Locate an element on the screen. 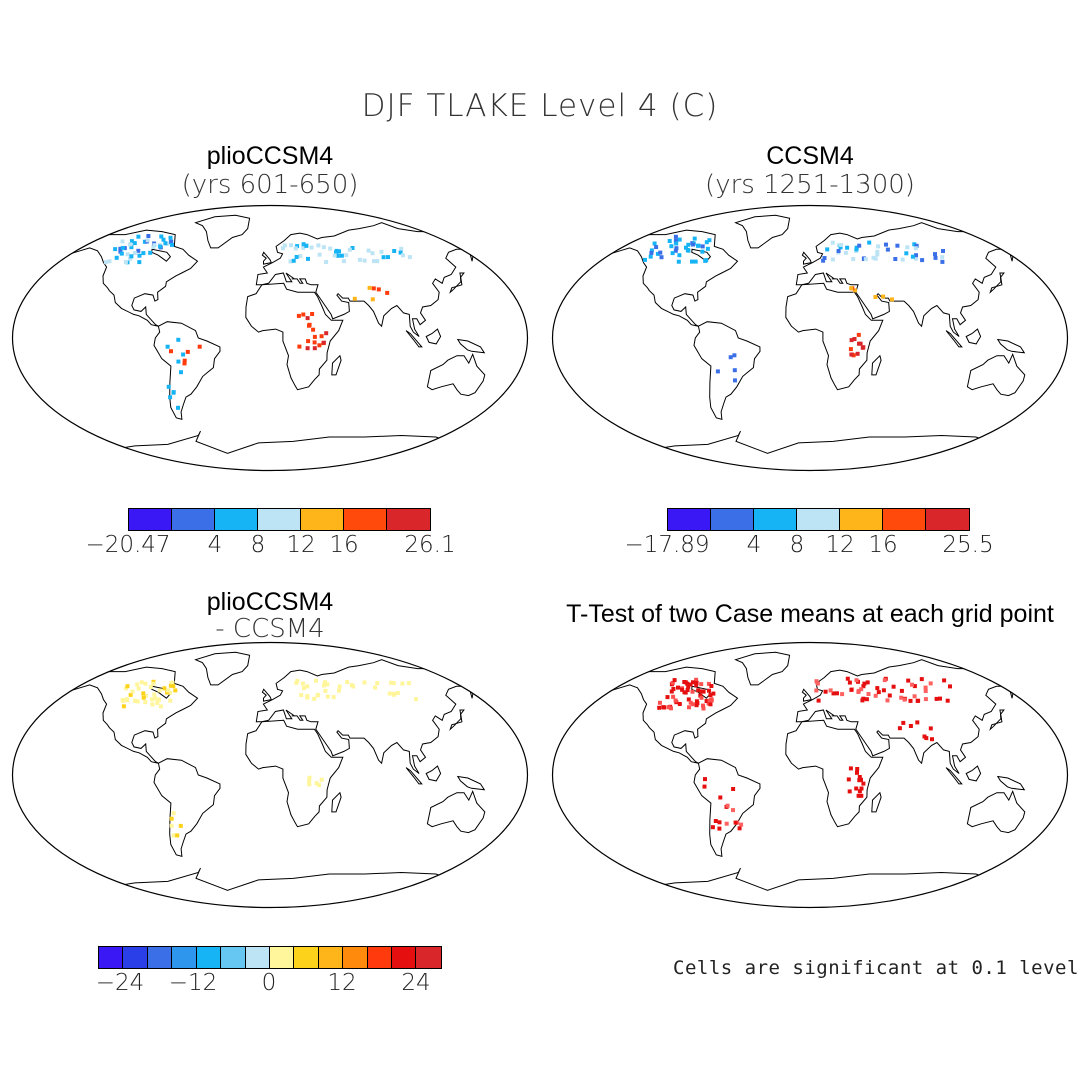 This screenshot has height=1080, width=1080. colorbar-label: 8 is located at coordinates (258, 545).